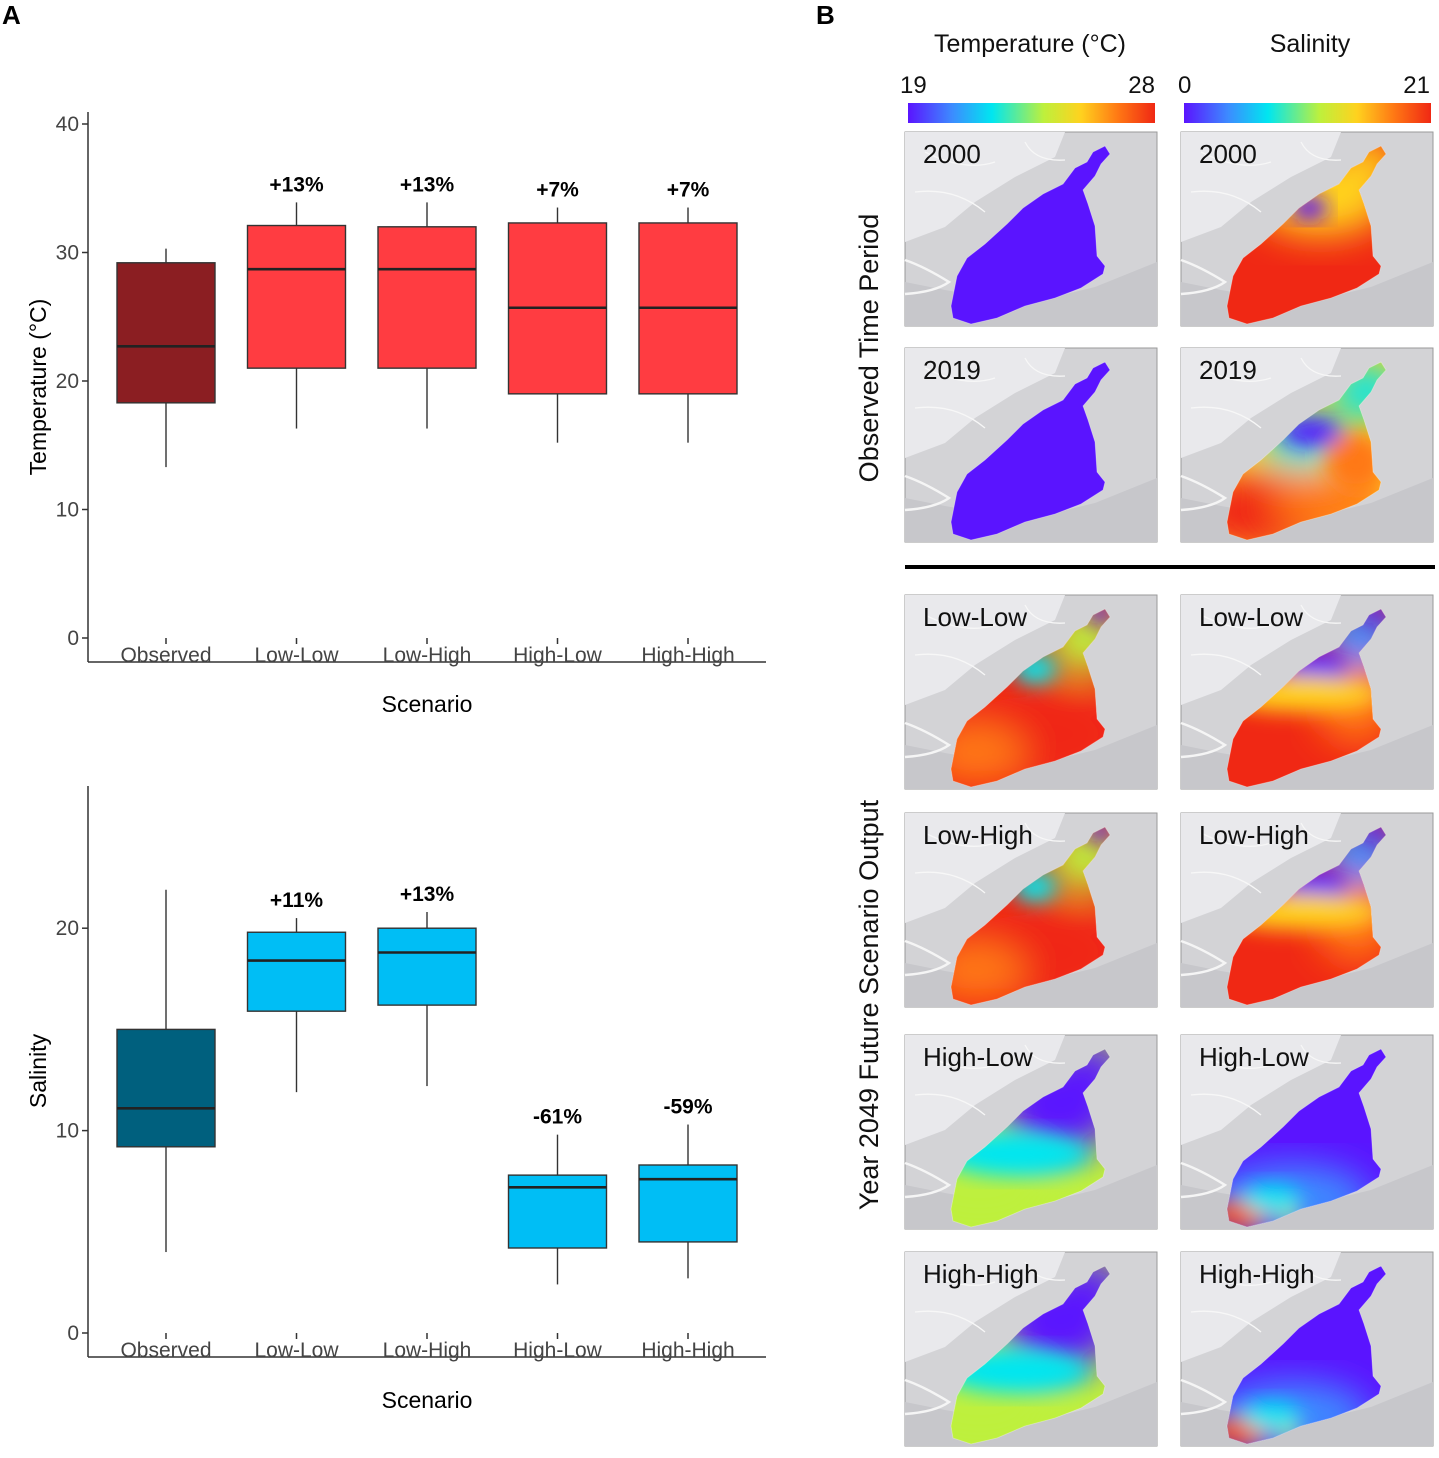 This screenshot has width=1439, height=1458. I want to click on map-temperature-2019: 2019, so click(1031, 445).